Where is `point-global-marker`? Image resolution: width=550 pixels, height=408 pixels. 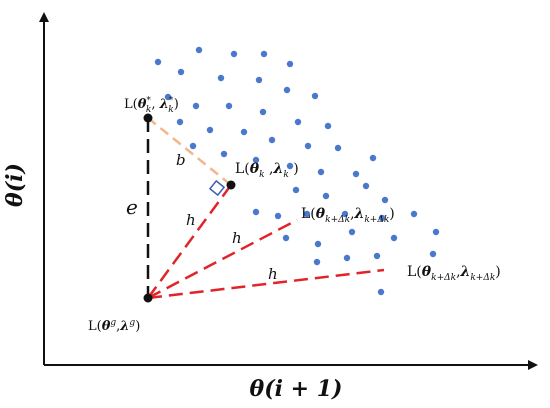 point-global-marker is located at coordinates (148, 298).